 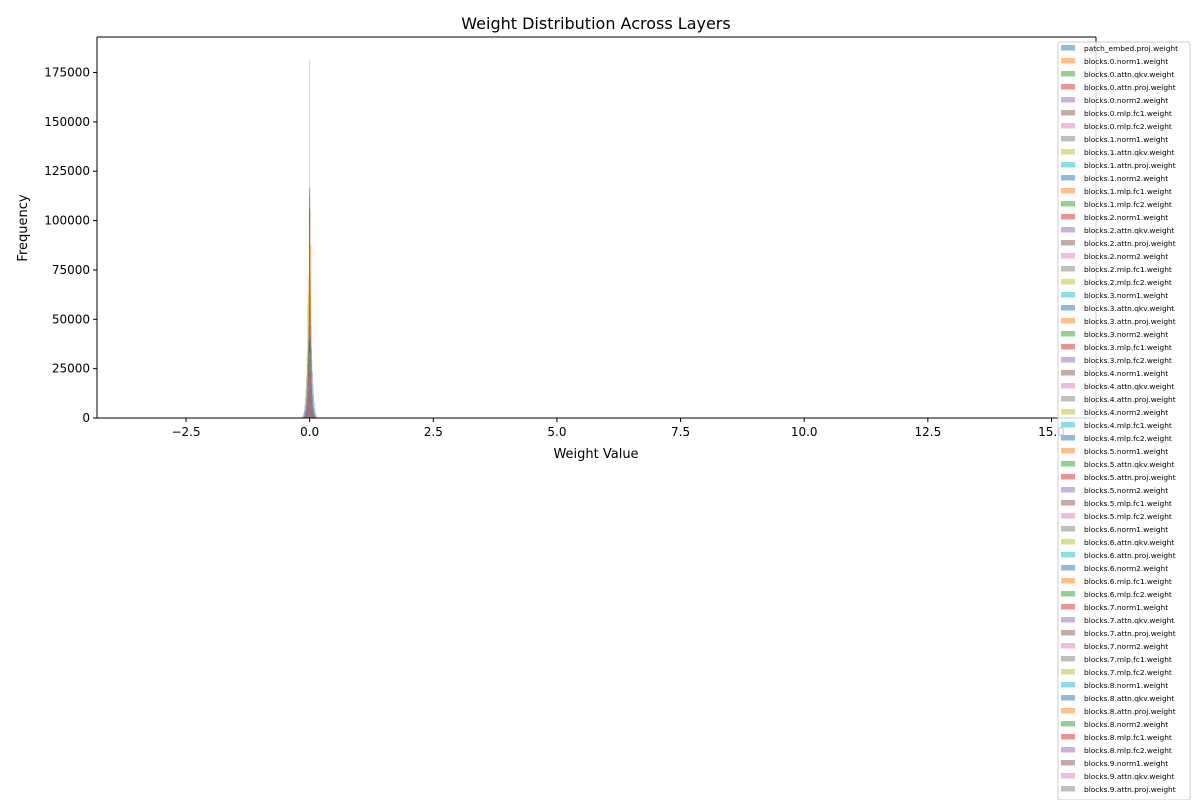 What do you see at coordinates (1126, 217) in the screenshot?
I see `legend-label: blocks.2.norm1.weight` at bounding box center [1126, 217].